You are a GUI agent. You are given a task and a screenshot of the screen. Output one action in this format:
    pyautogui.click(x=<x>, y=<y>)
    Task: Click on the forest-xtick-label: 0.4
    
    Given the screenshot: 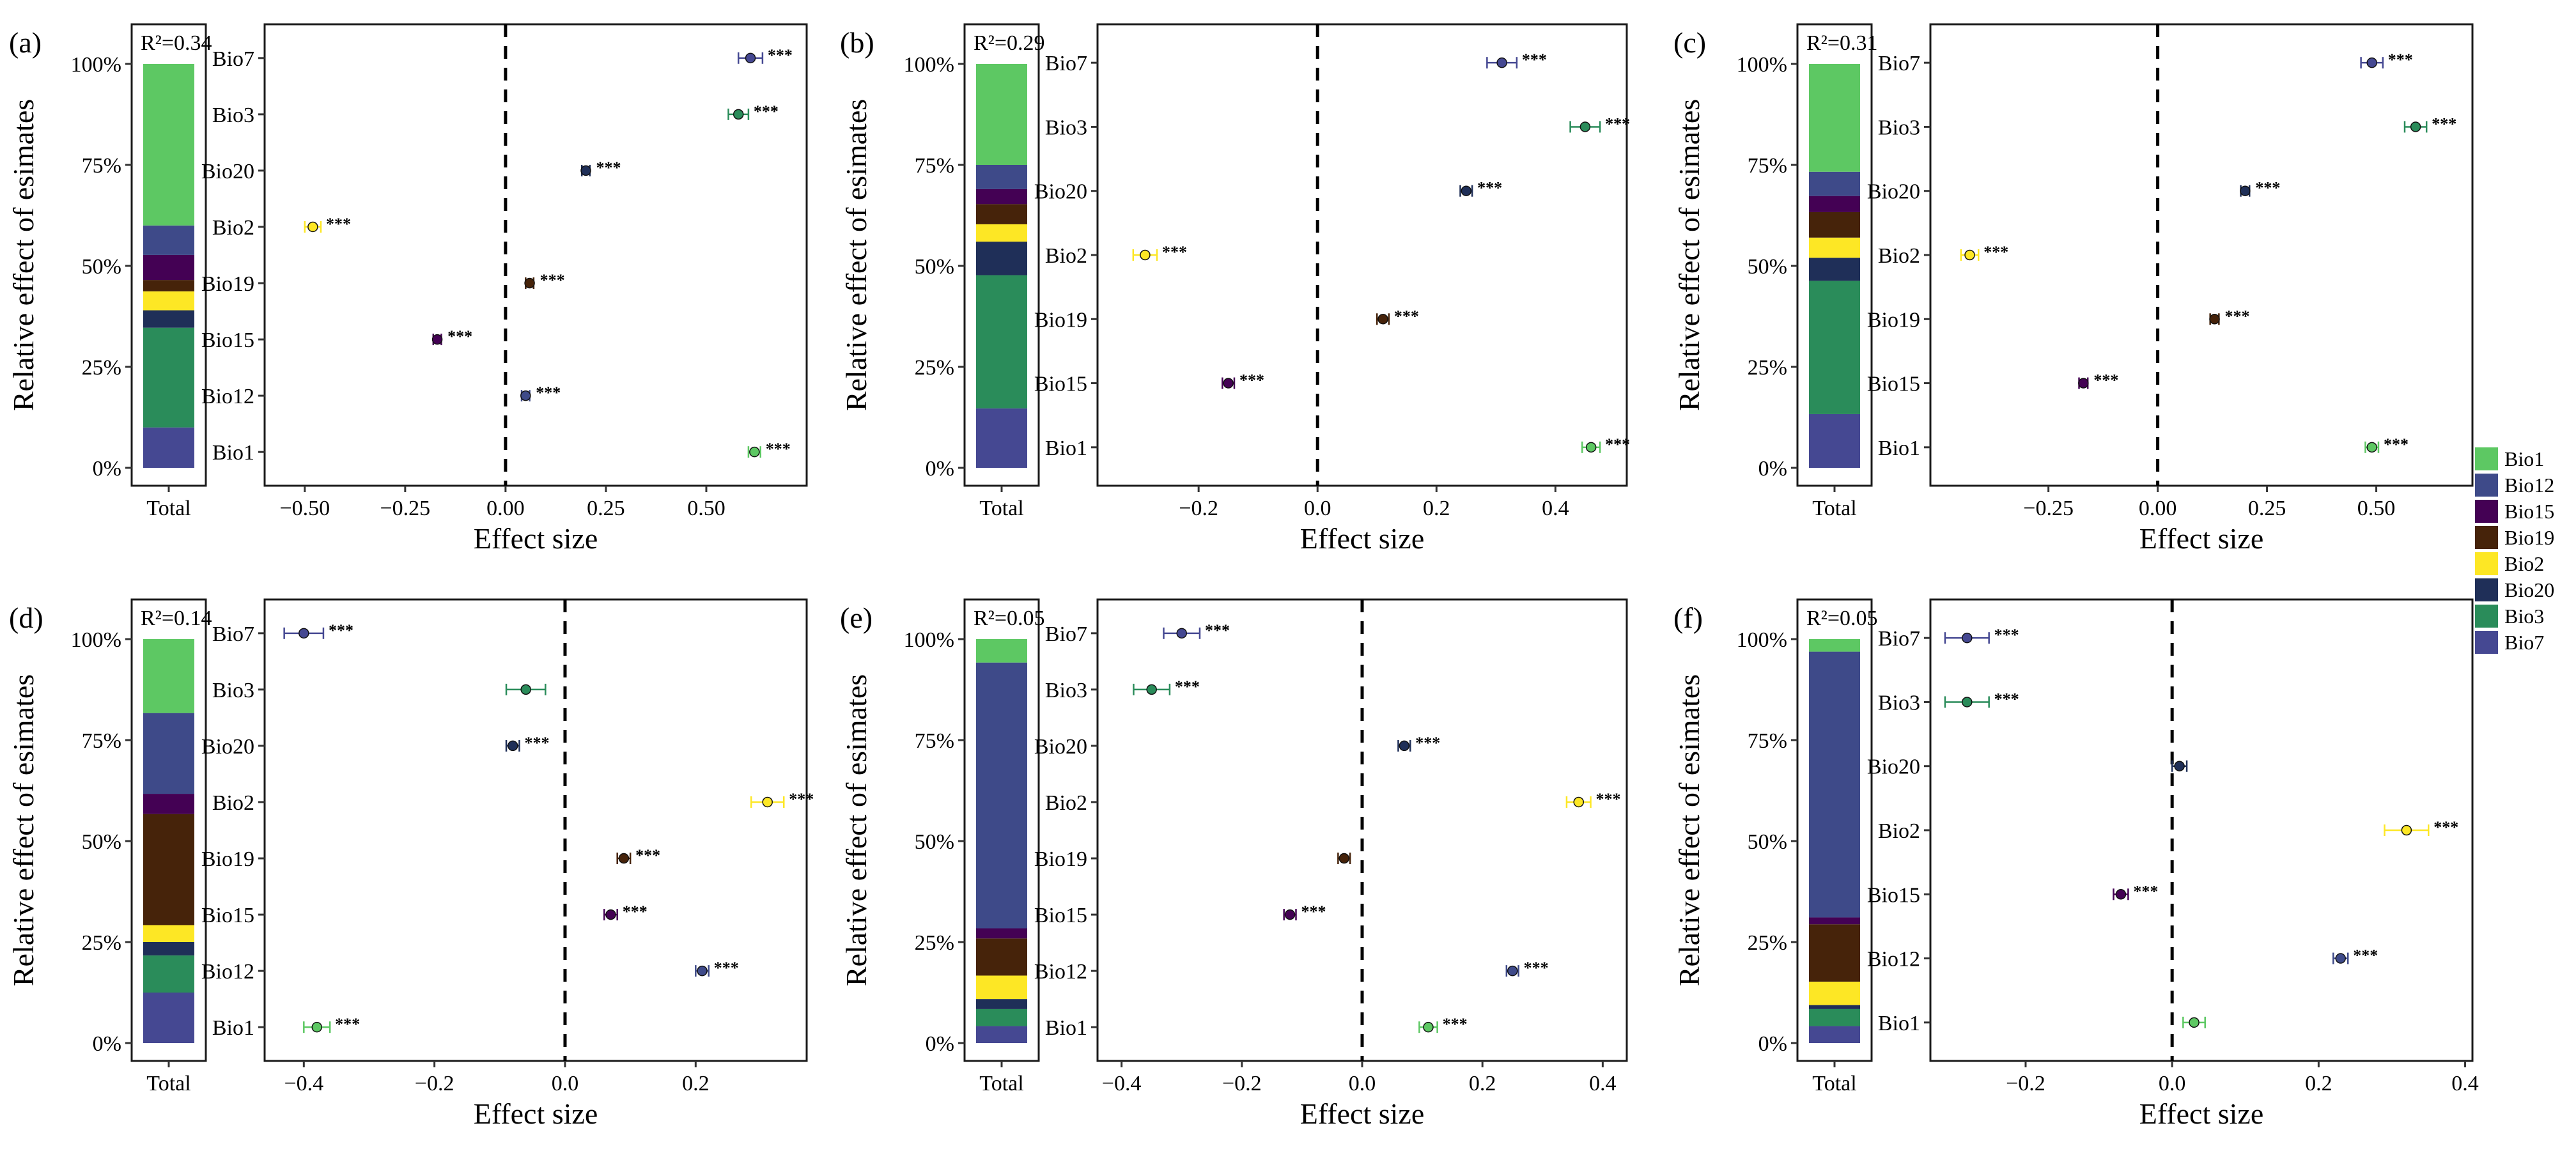 What is the action you would take?
    pyautogui.click(x=2465, y=1083)
    